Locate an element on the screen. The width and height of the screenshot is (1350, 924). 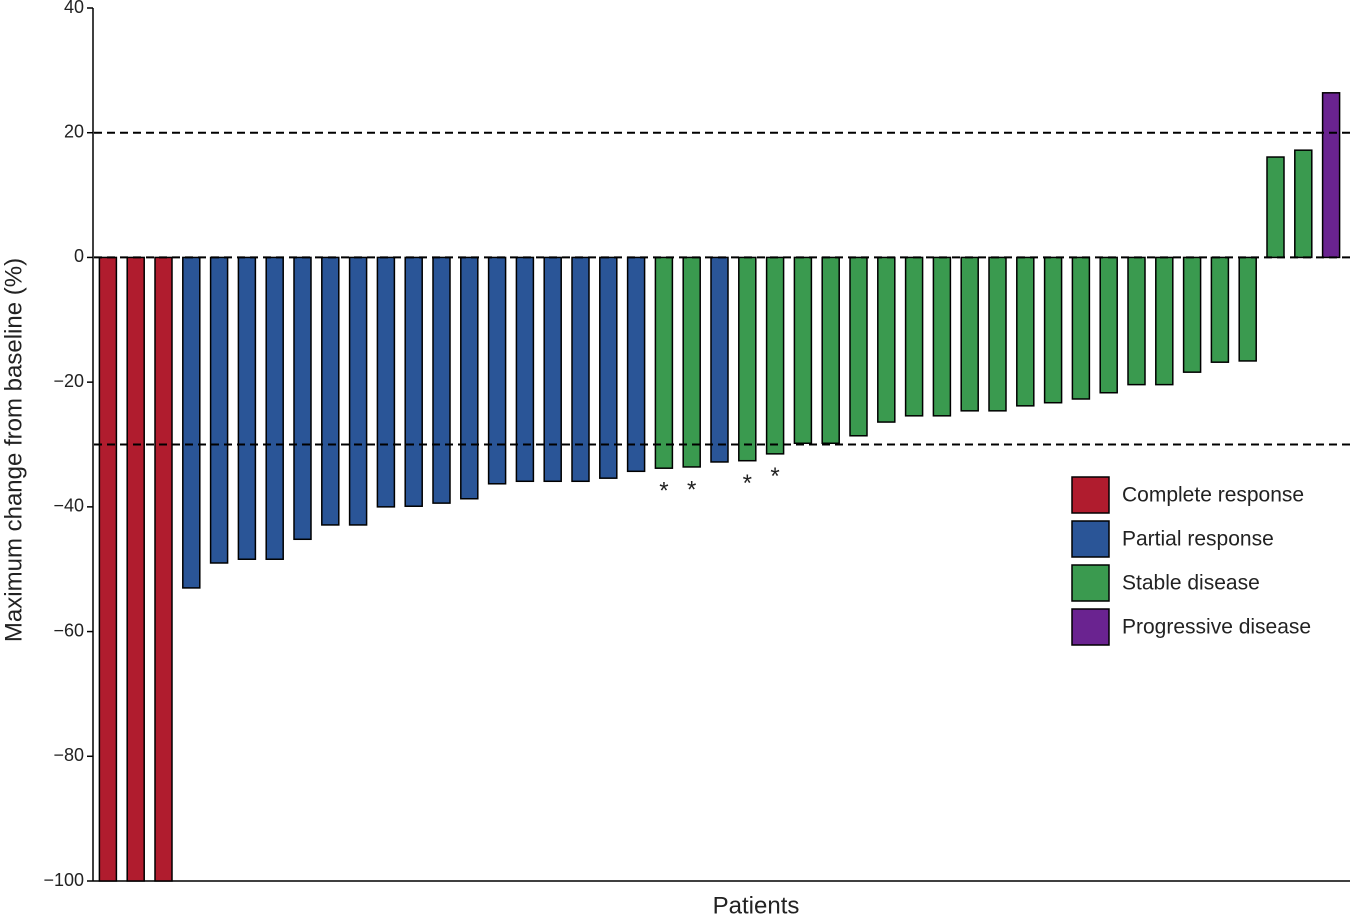
legend-label: Stable disease is located at coordinates (1191, 583).